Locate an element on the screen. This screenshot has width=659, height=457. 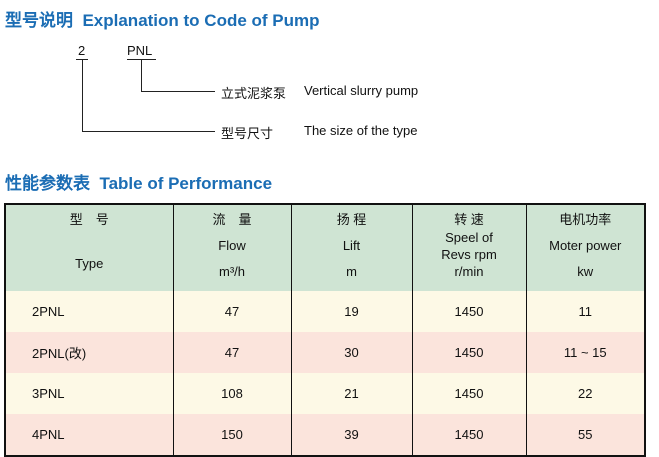
table-cell: 11 ~ 15 is located at coordinates (585, 352).